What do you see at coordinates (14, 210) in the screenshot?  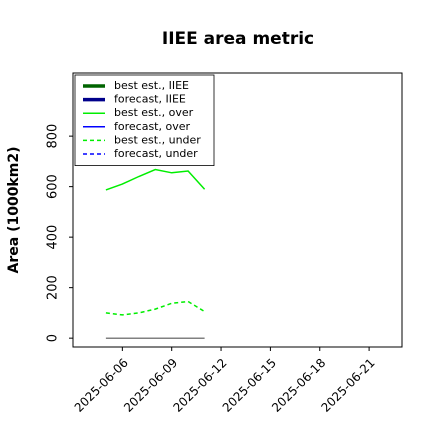 I see `y-axis-label: Area (1000km2)` at bounding box center [14, 210].